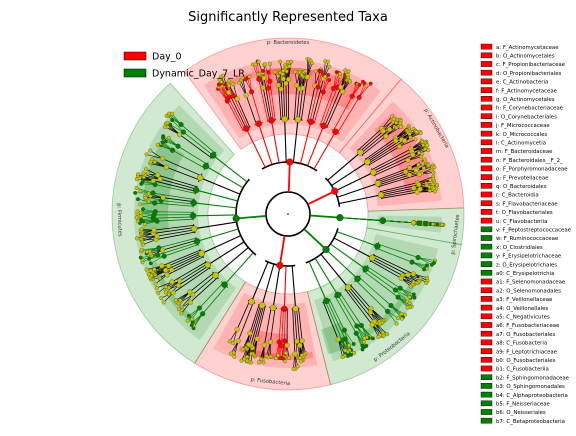 This screenshot has height=436, width=576. Describe the element at coordinates (529, 257) in the screenshot. I see `key-entry: y: F_Erysipelotrichaceae` at that location.